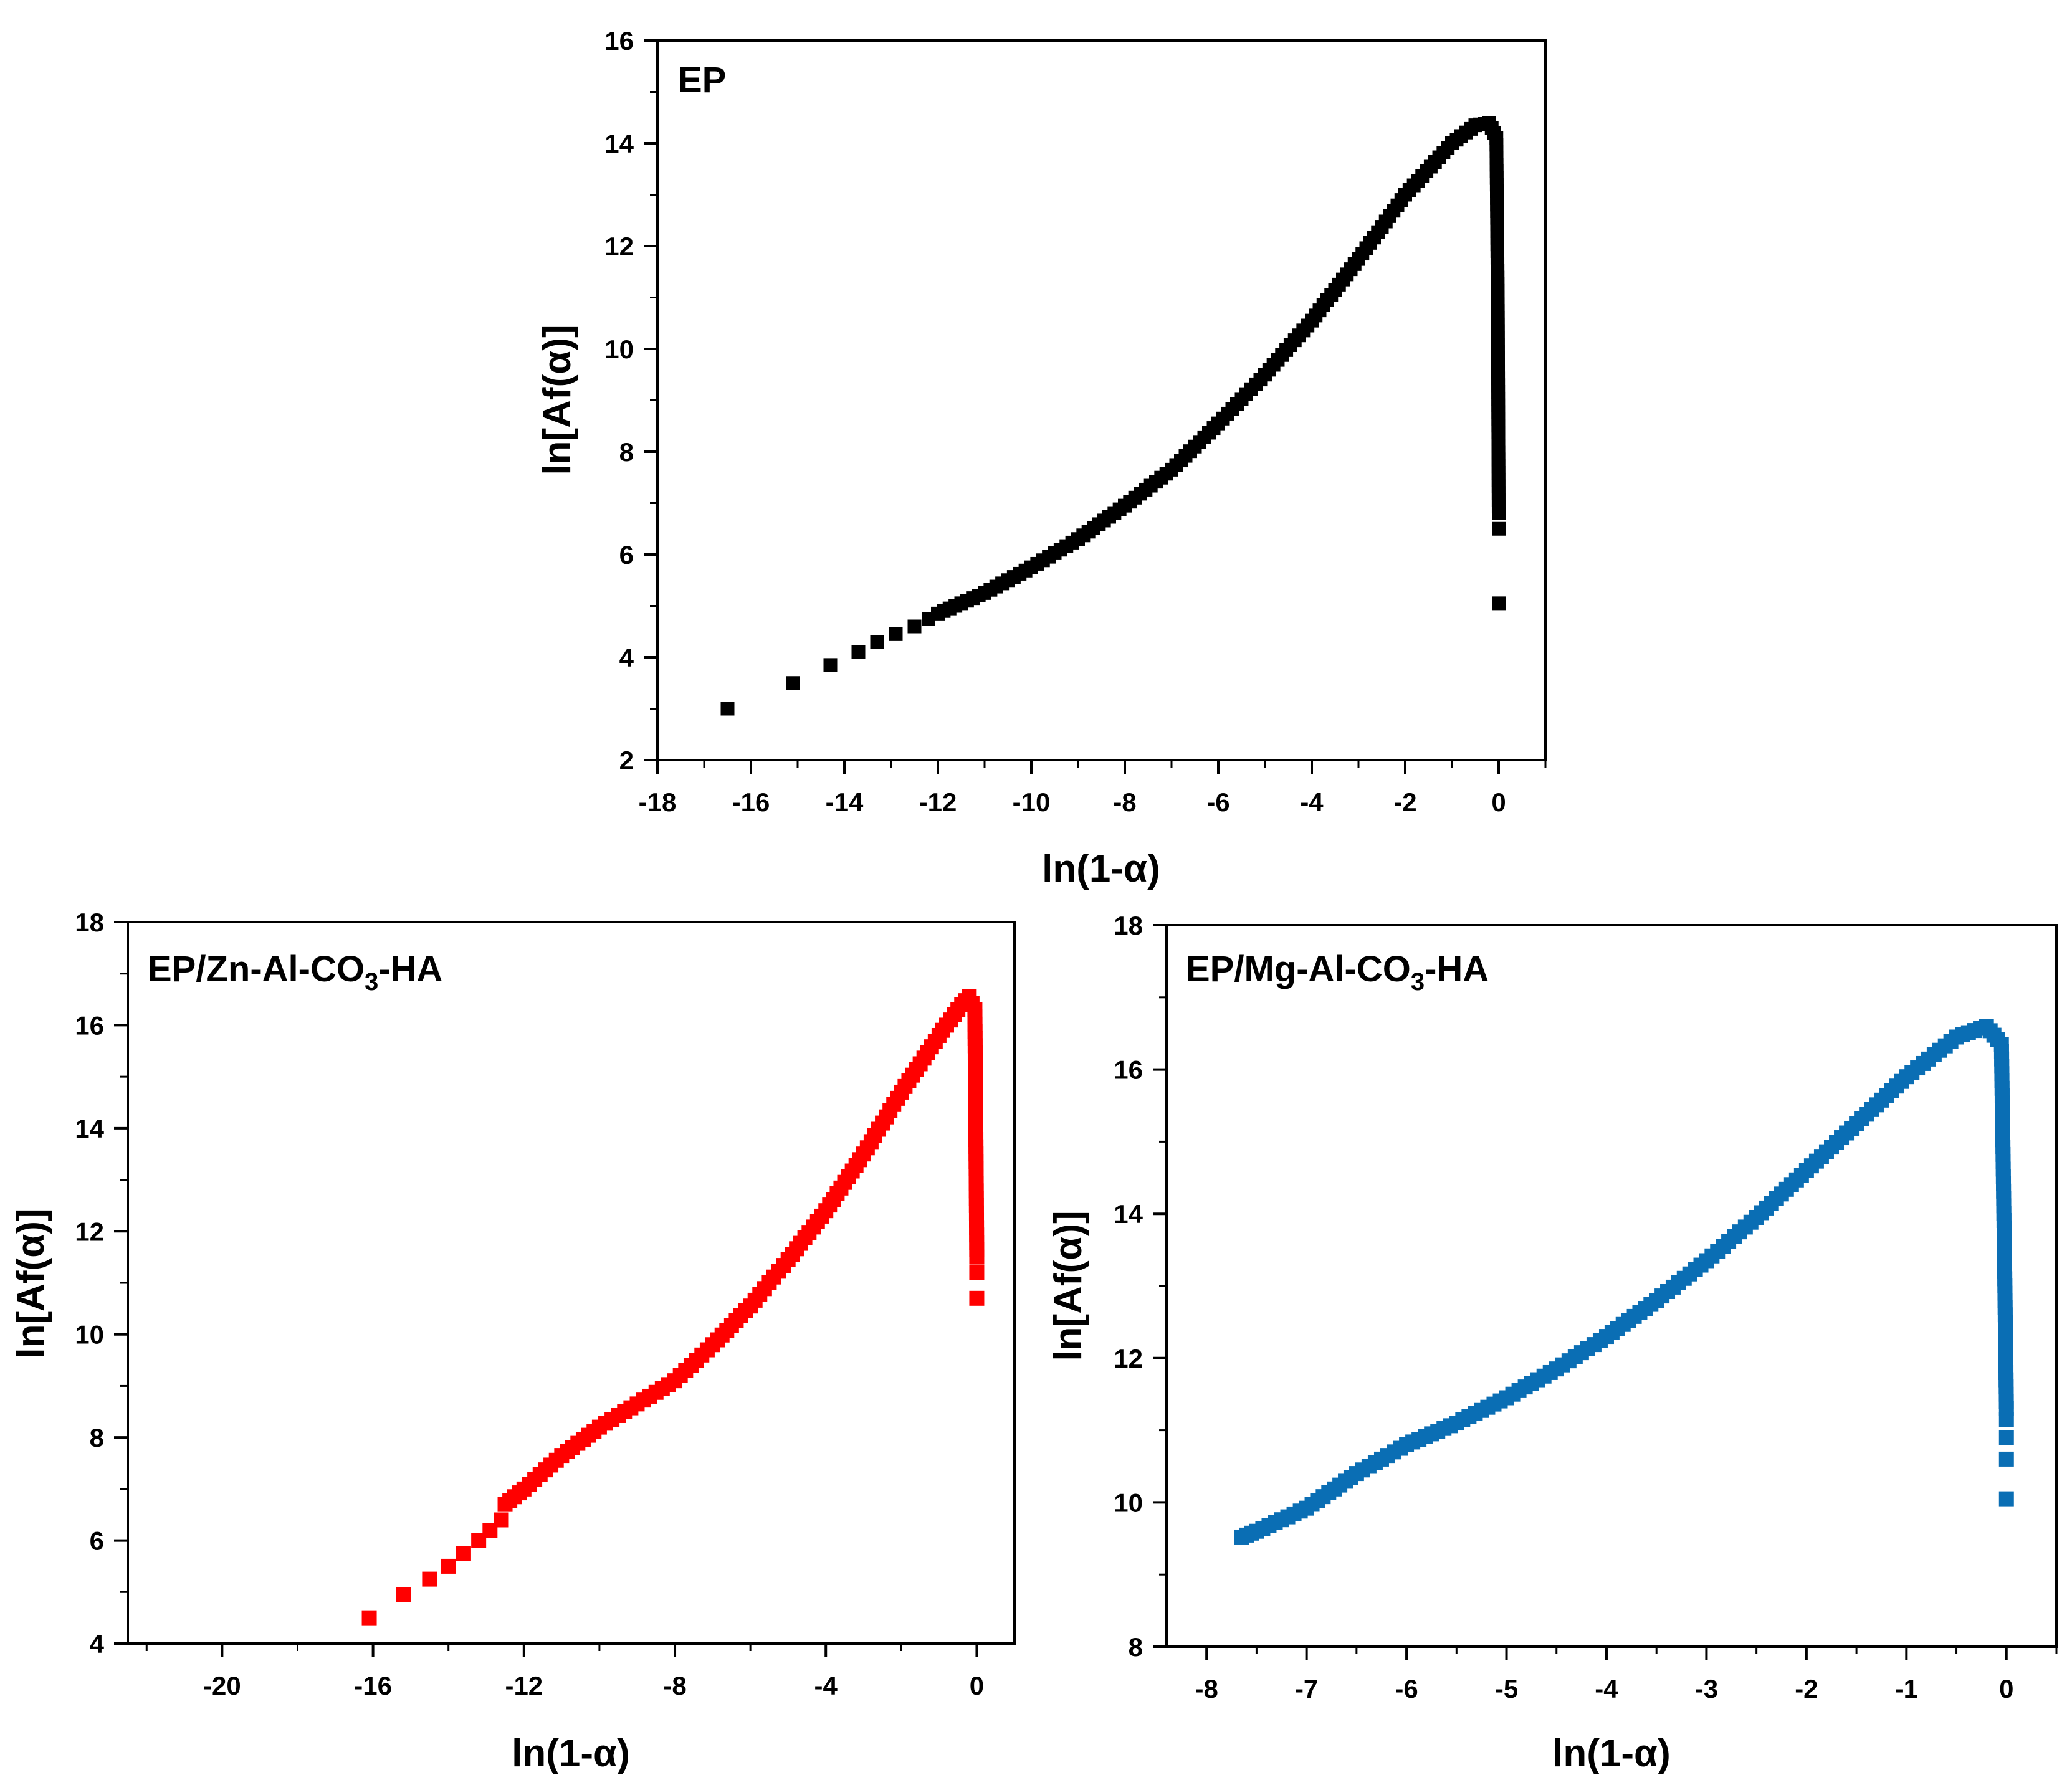  What do you see at coordinates (371, 982) in the screenshot?
I see `panel-title-zn-sub: 3` at bounding box center [371, 982].